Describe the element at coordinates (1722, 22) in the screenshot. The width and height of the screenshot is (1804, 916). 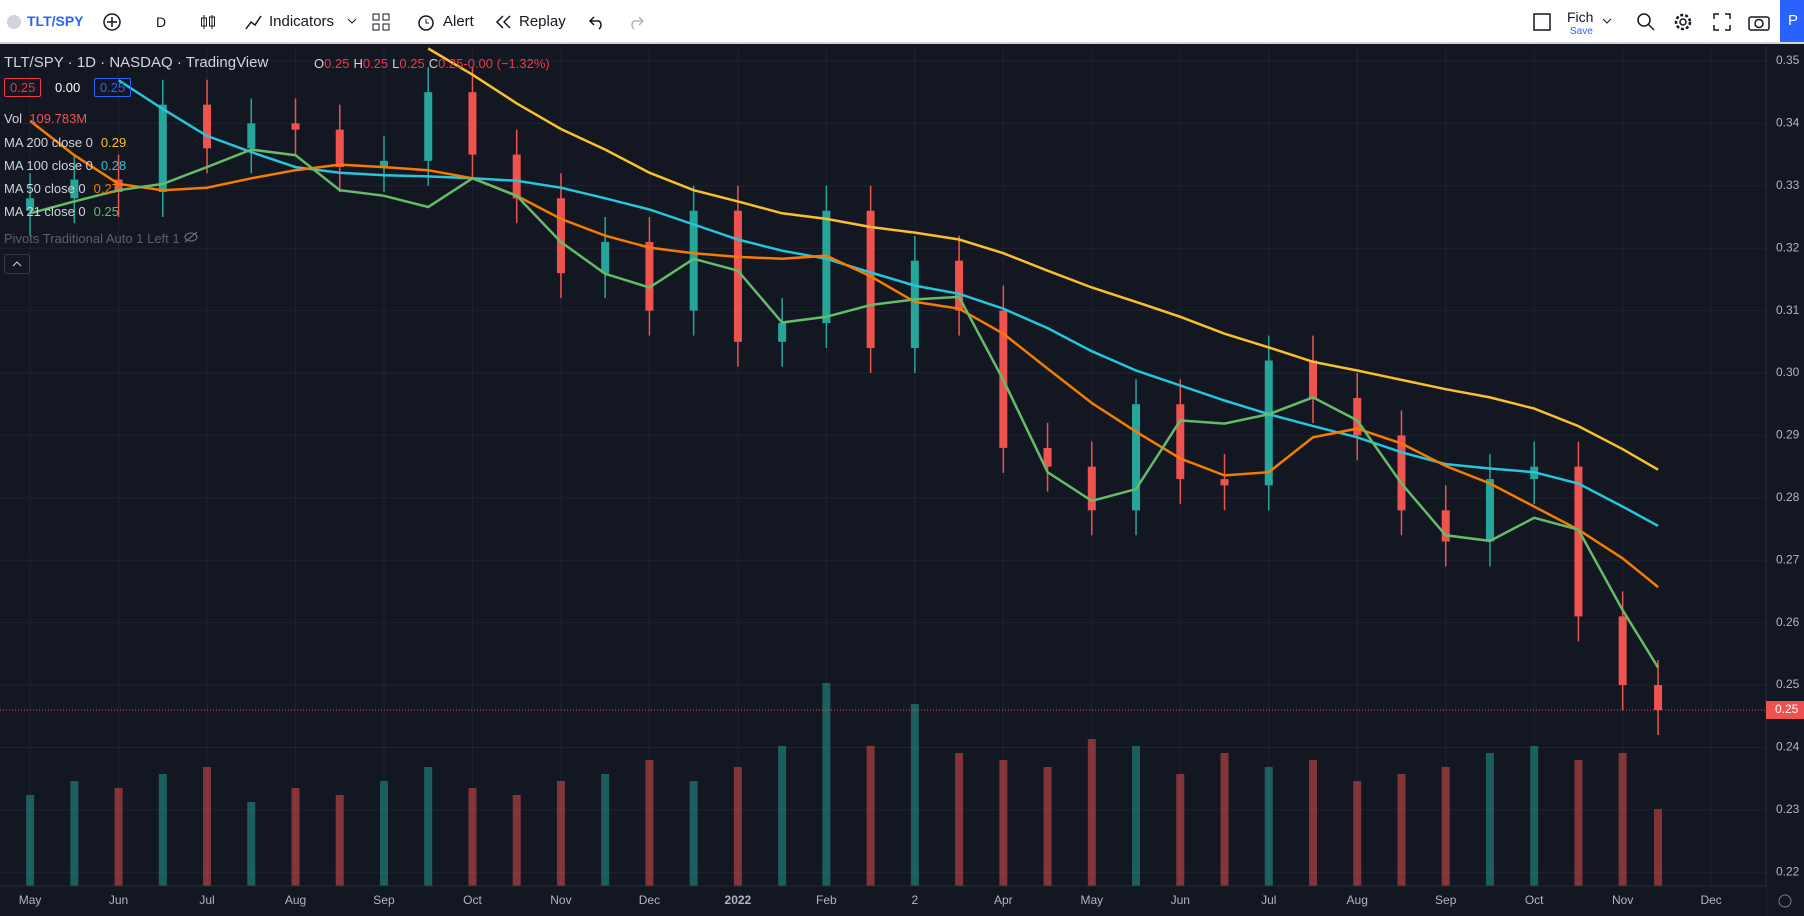
I see `fullscreen-button` at that location.